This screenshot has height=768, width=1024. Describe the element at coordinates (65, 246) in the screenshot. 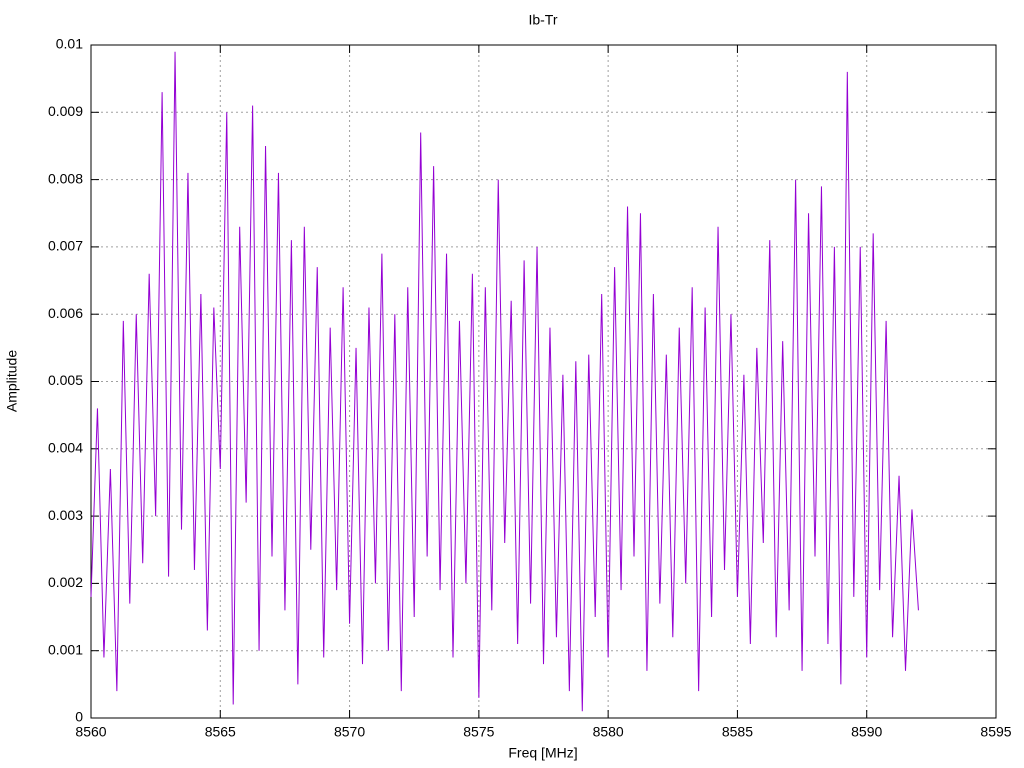

I see `y-tick-label: 0.007` at that location.